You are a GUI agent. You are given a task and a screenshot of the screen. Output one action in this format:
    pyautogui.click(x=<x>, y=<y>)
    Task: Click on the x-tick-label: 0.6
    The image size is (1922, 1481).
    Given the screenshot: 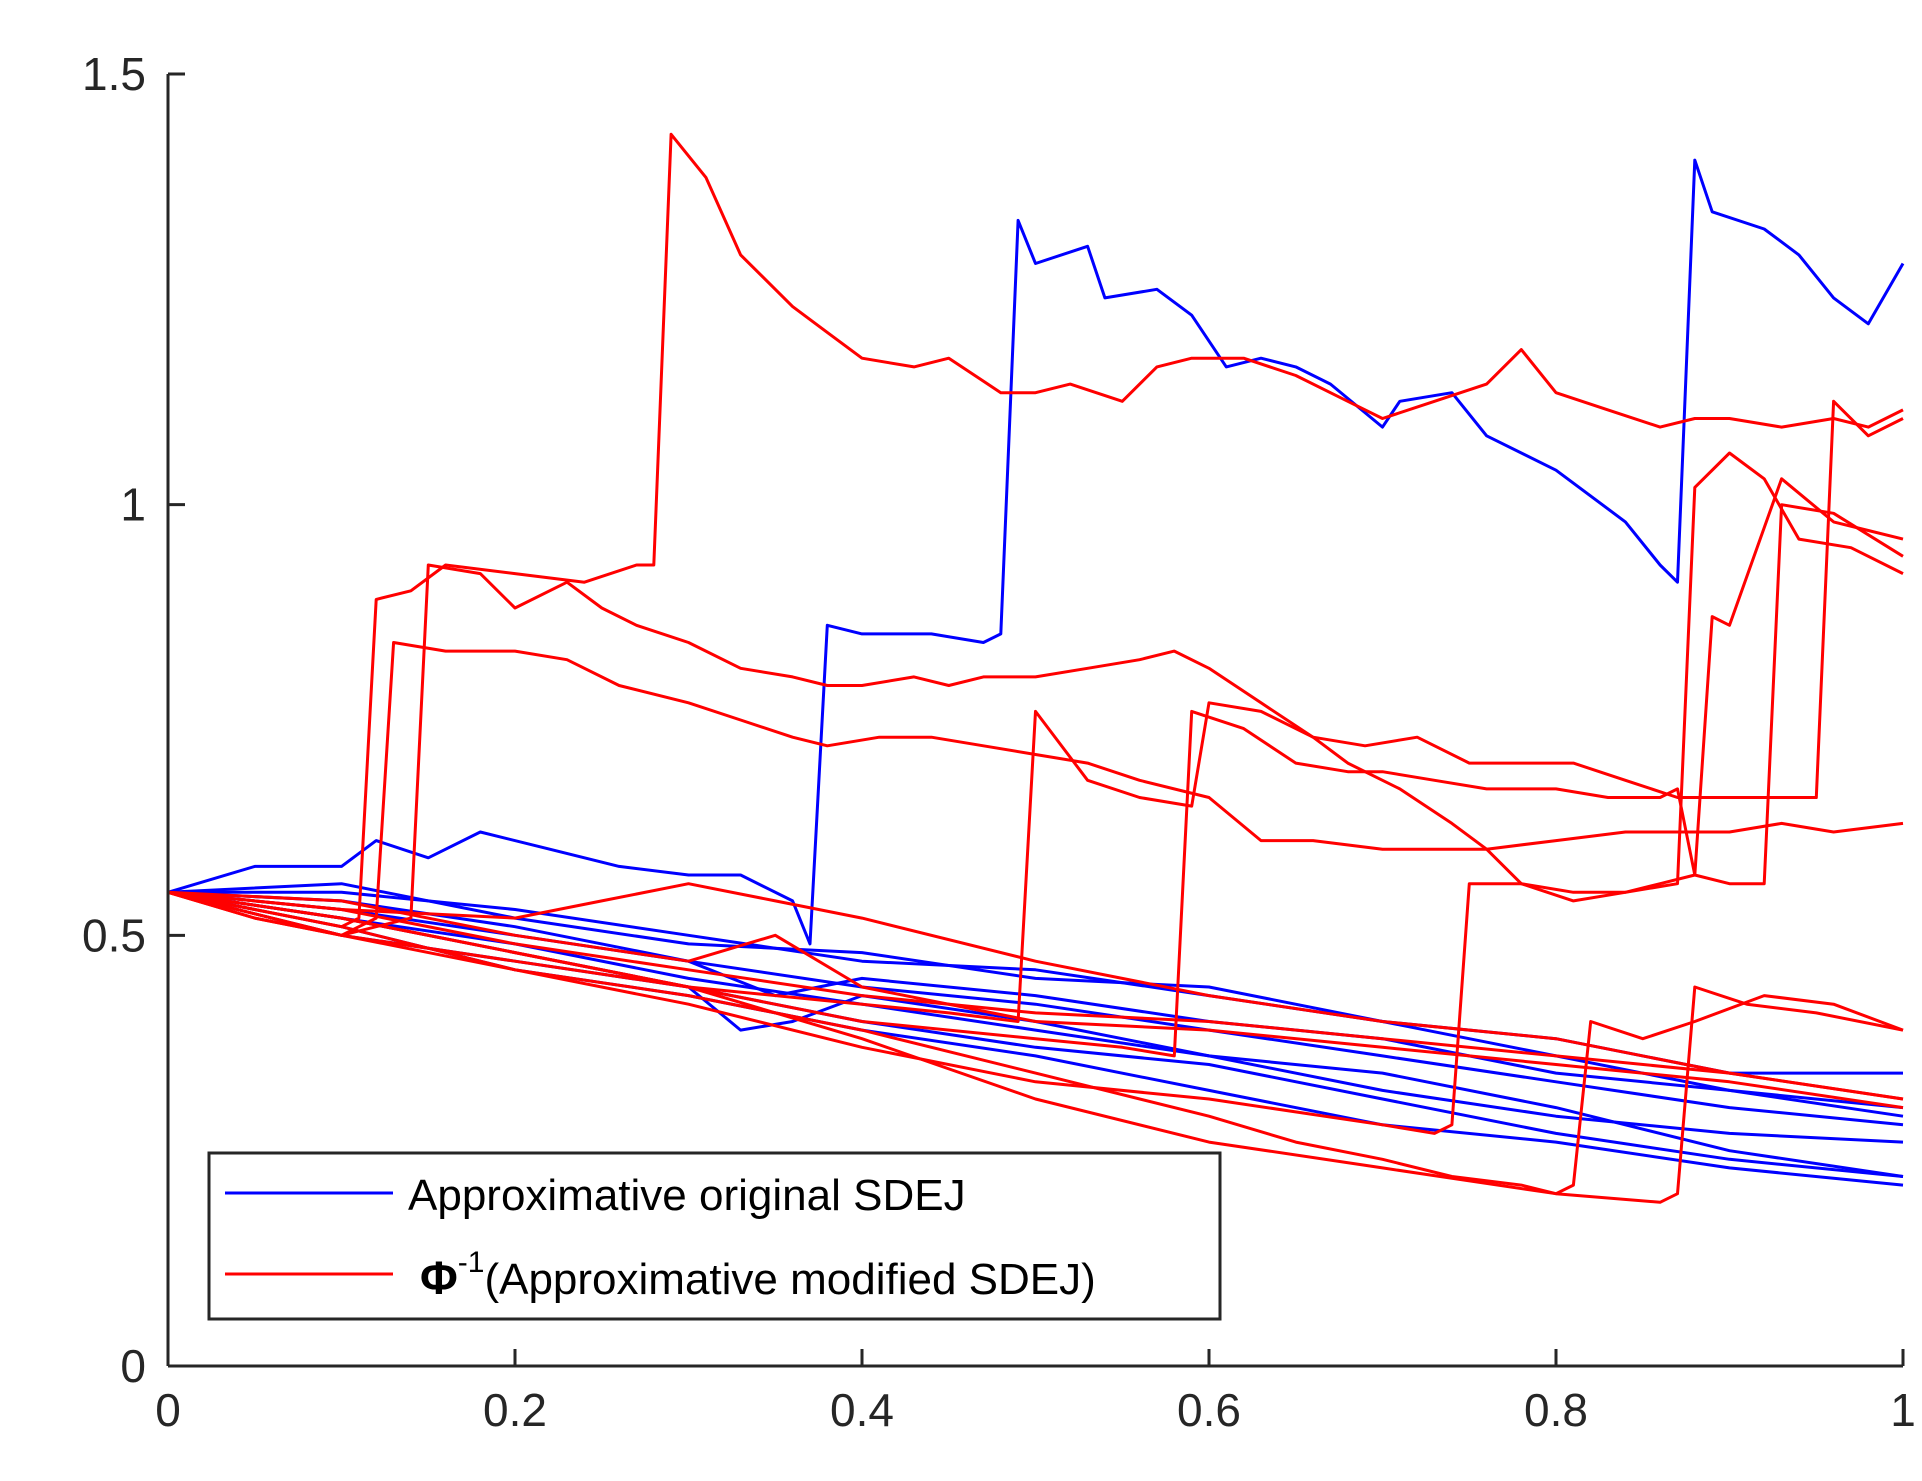 What is the action you would take?
    pyautogui.click(x=1209, y=1410)
    